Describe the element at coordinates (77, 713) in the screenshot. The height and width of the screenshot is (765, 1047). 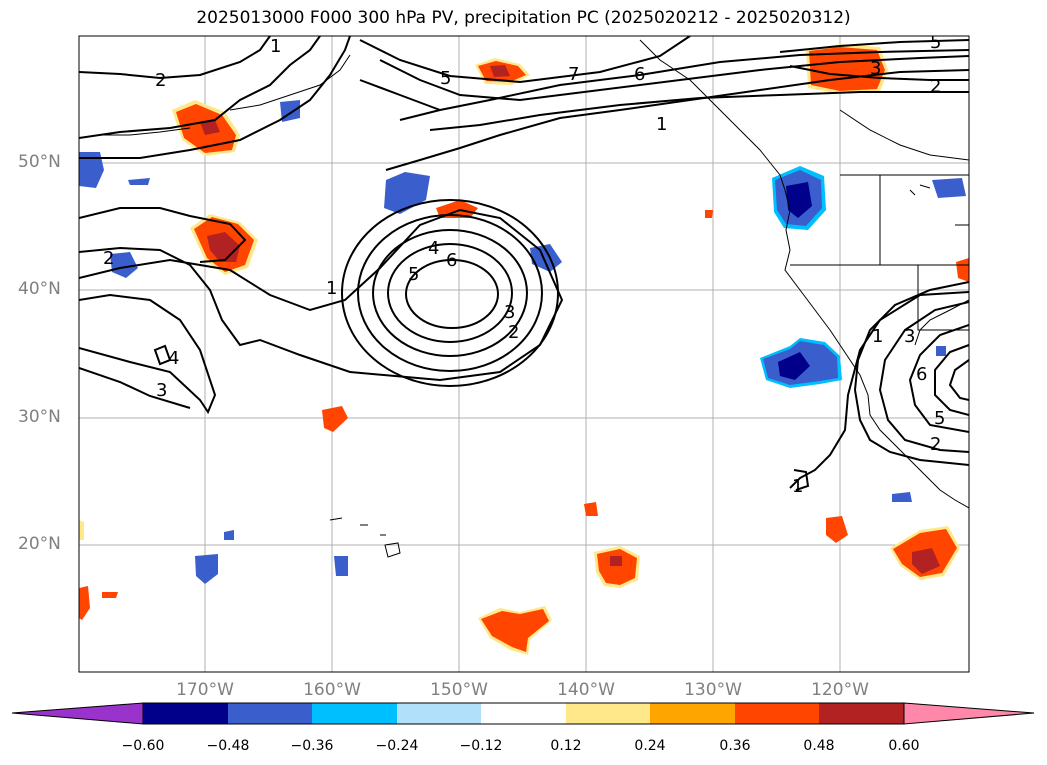
I see `colorbar-extend-low` at that location.